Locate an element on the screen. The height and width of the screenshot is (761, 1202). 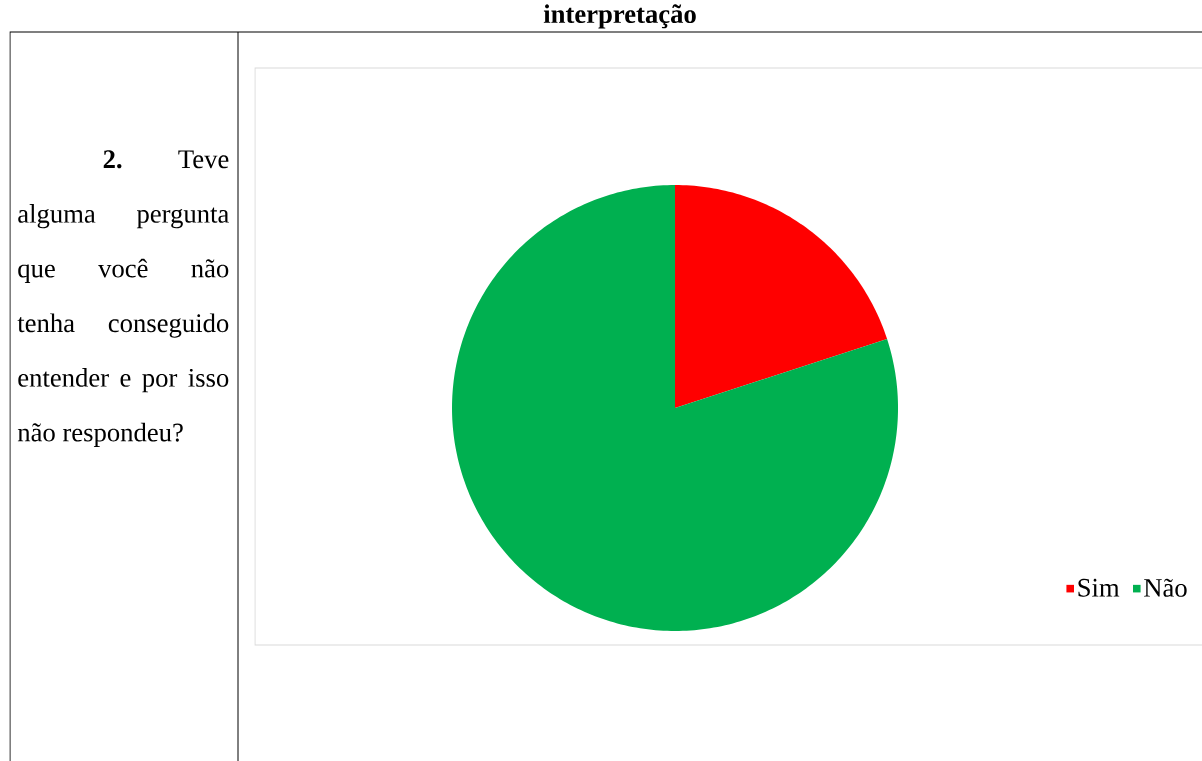
text: interpretação is located at coordinates (619, 16).